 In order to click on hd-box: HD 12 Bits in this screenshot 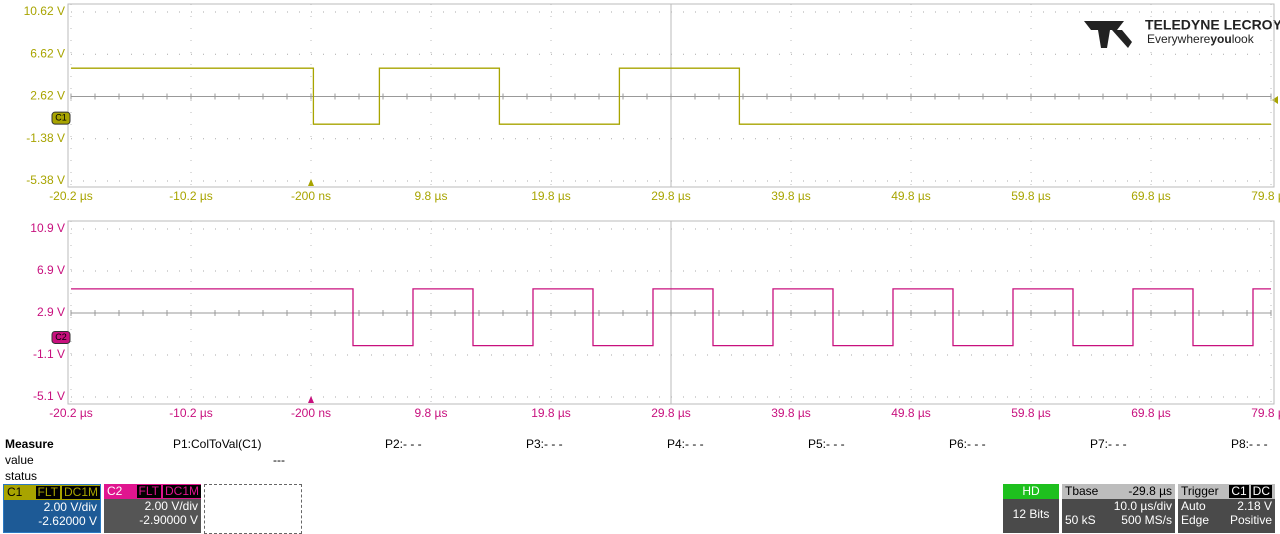, I will do `click(1031, 508)`.